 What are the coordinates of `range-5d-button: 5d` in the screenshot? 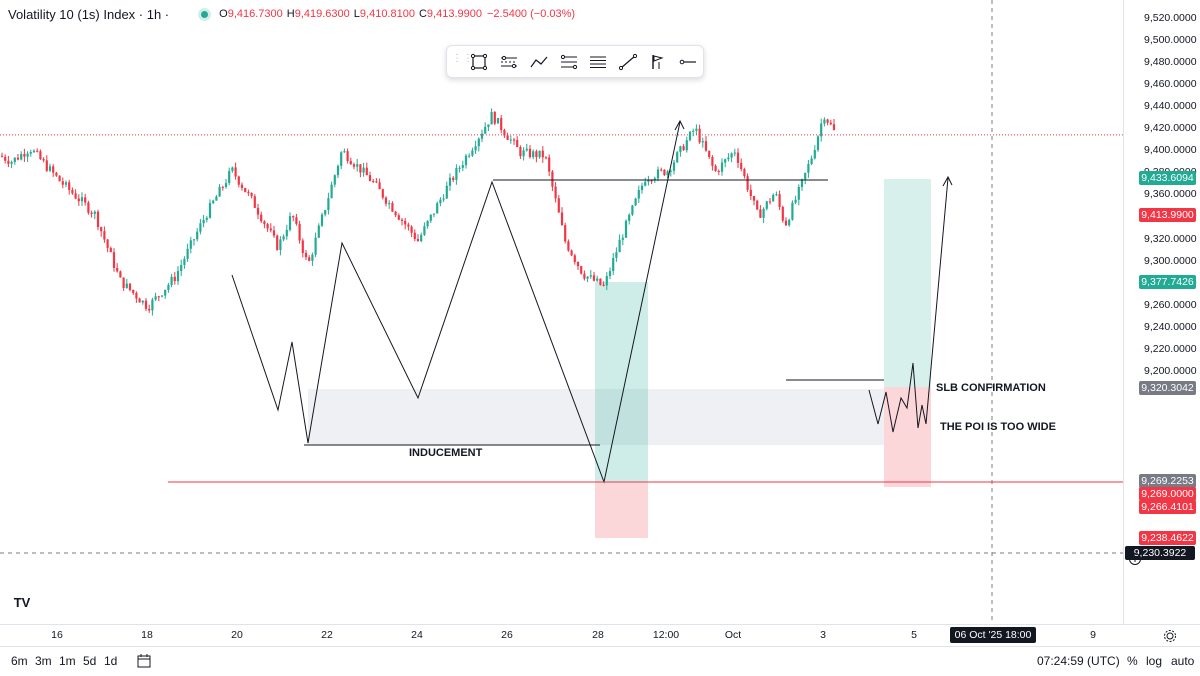 It's located at (90, 661).